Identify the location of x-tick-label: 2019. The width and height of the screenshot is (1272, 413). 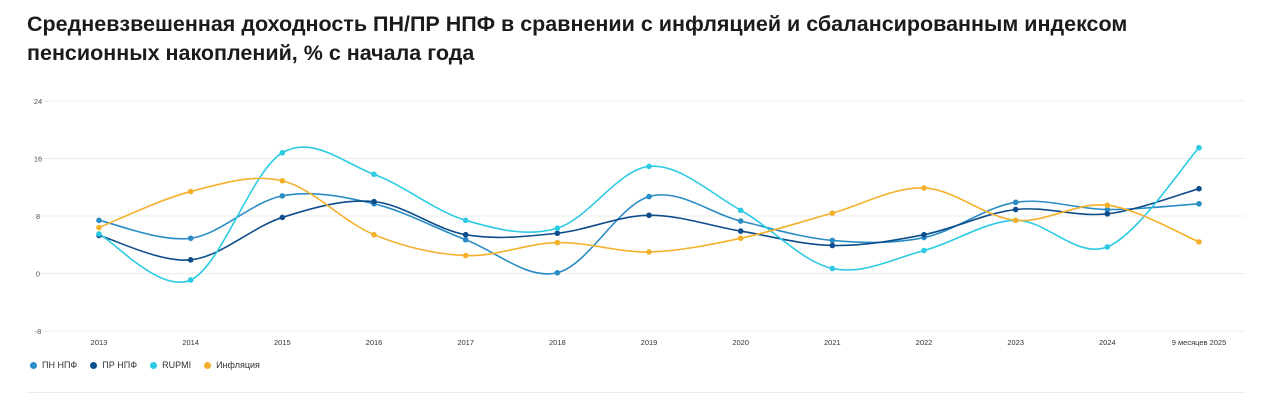
(649, 342).